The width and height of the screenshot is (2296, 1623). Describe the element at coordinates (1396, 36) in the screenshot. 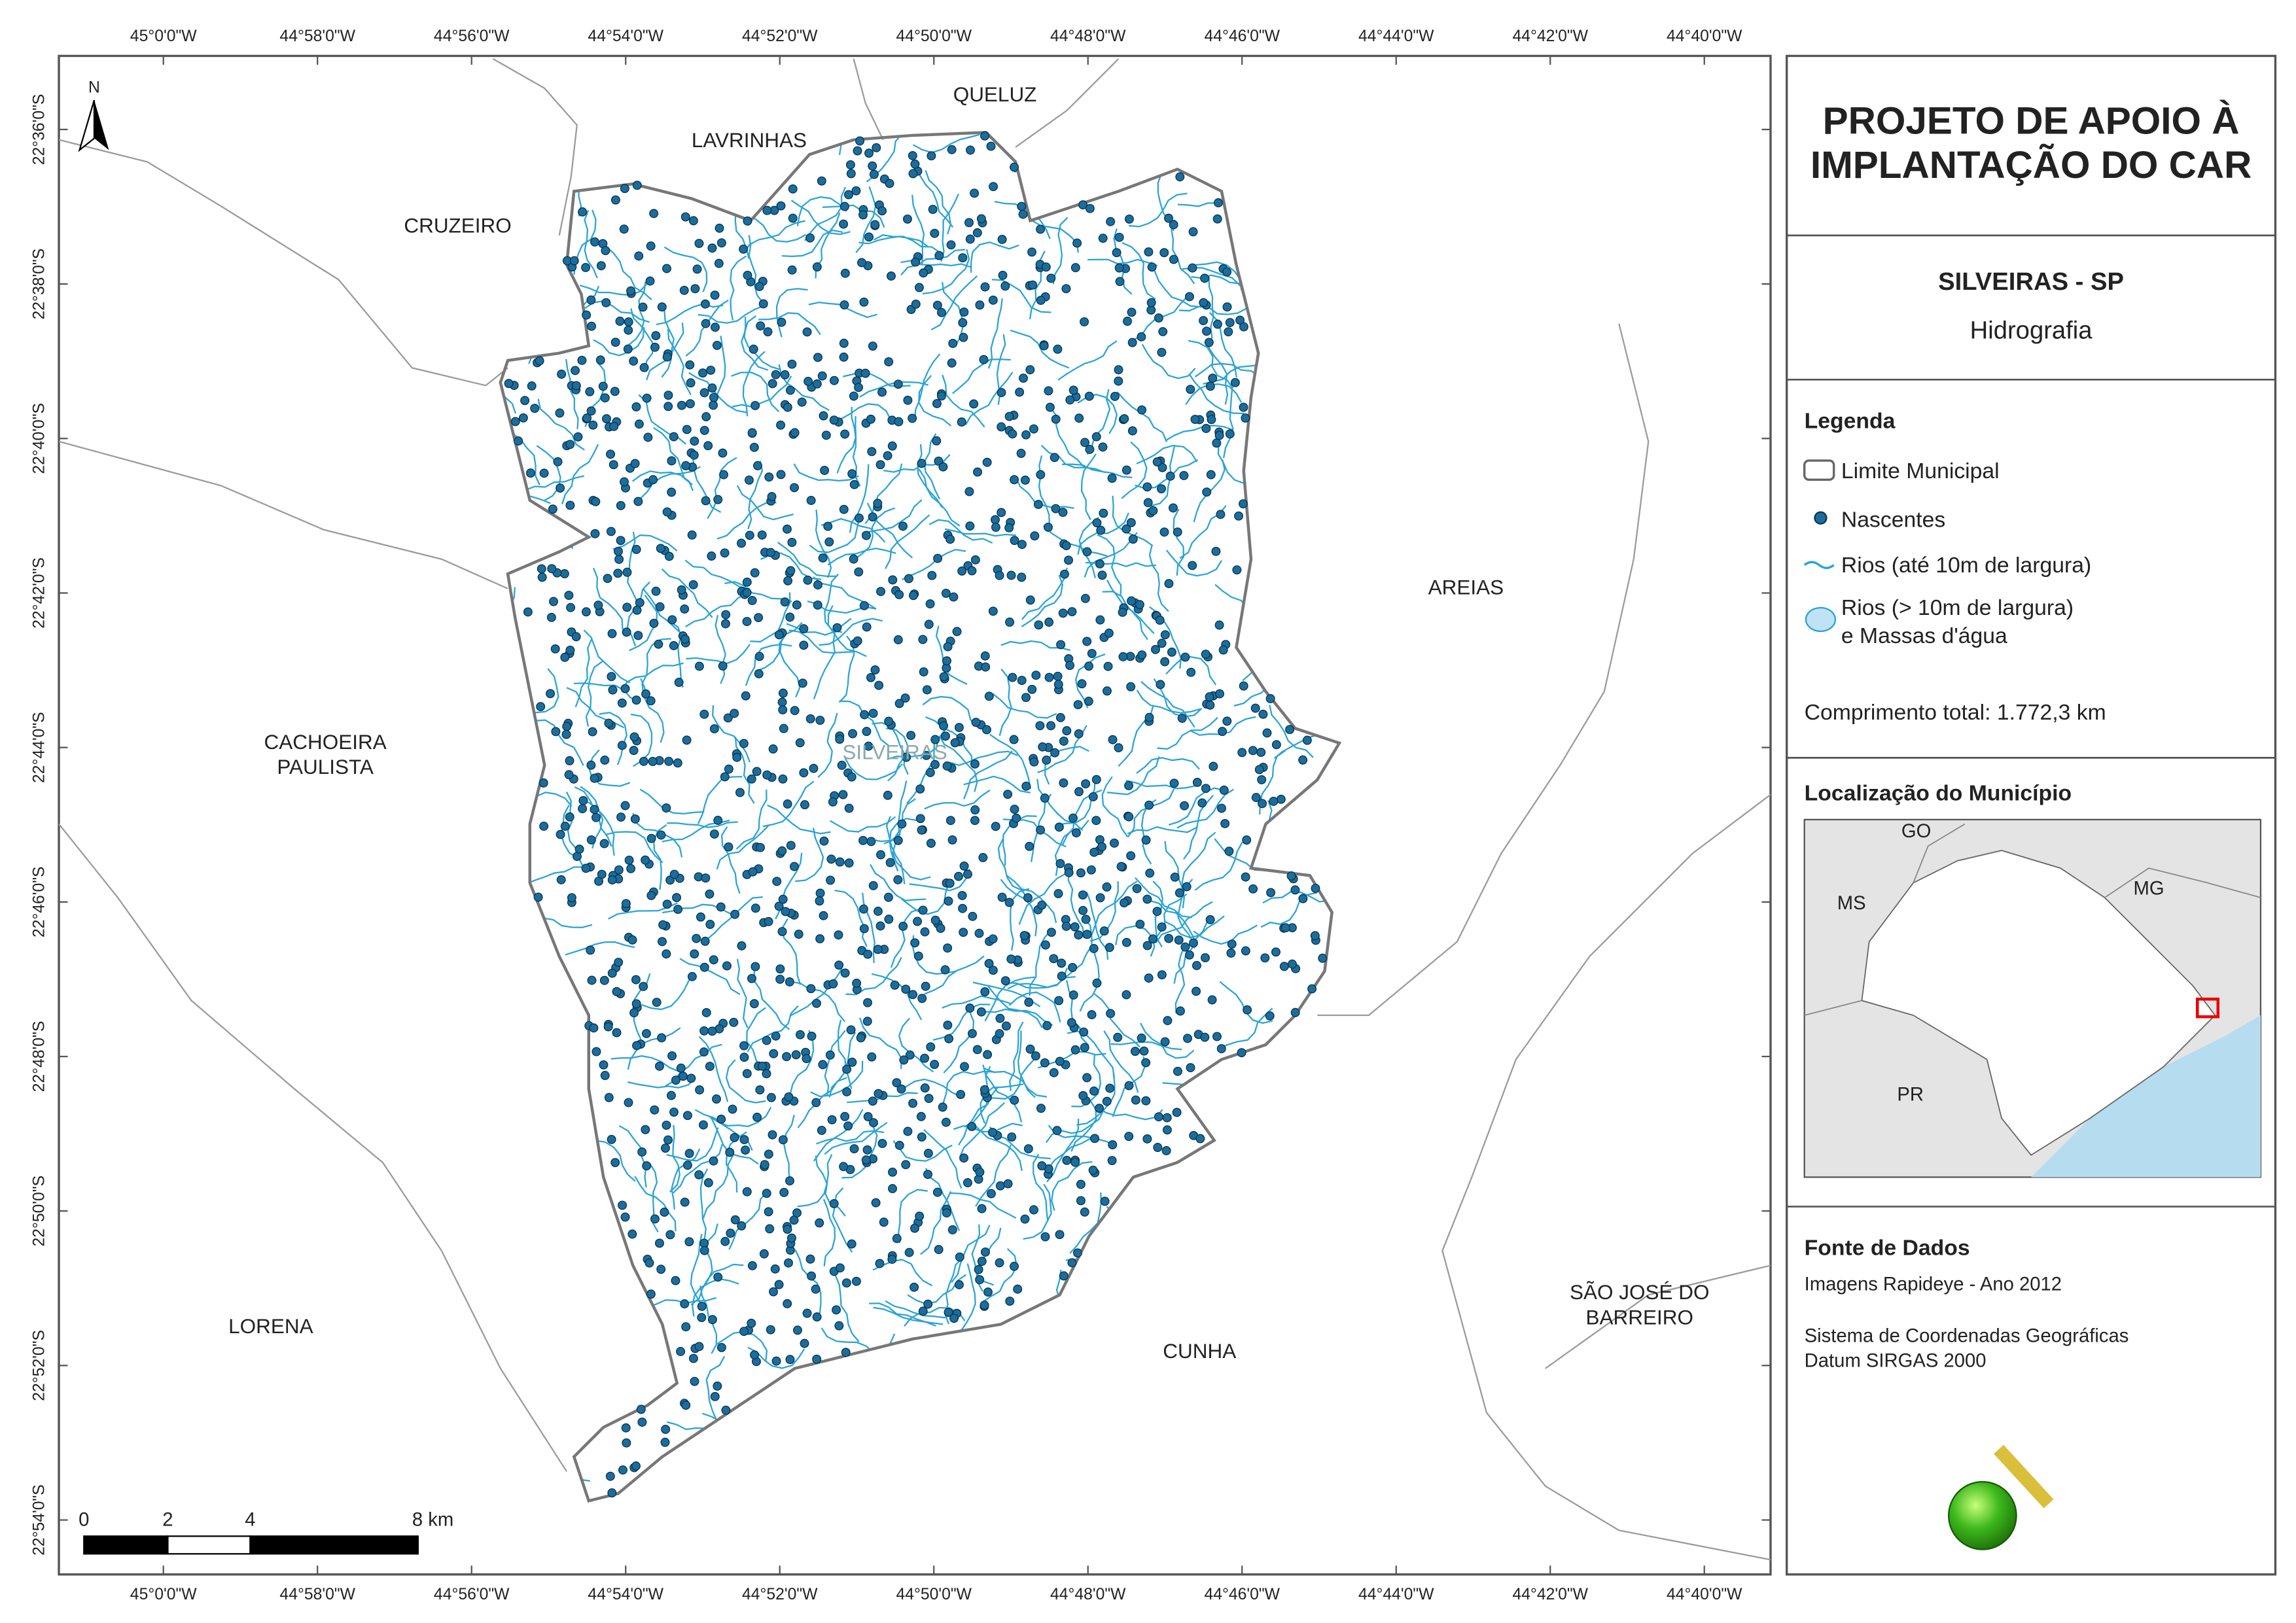

I see `grid-label-top: 44°44'0"W` at that location.